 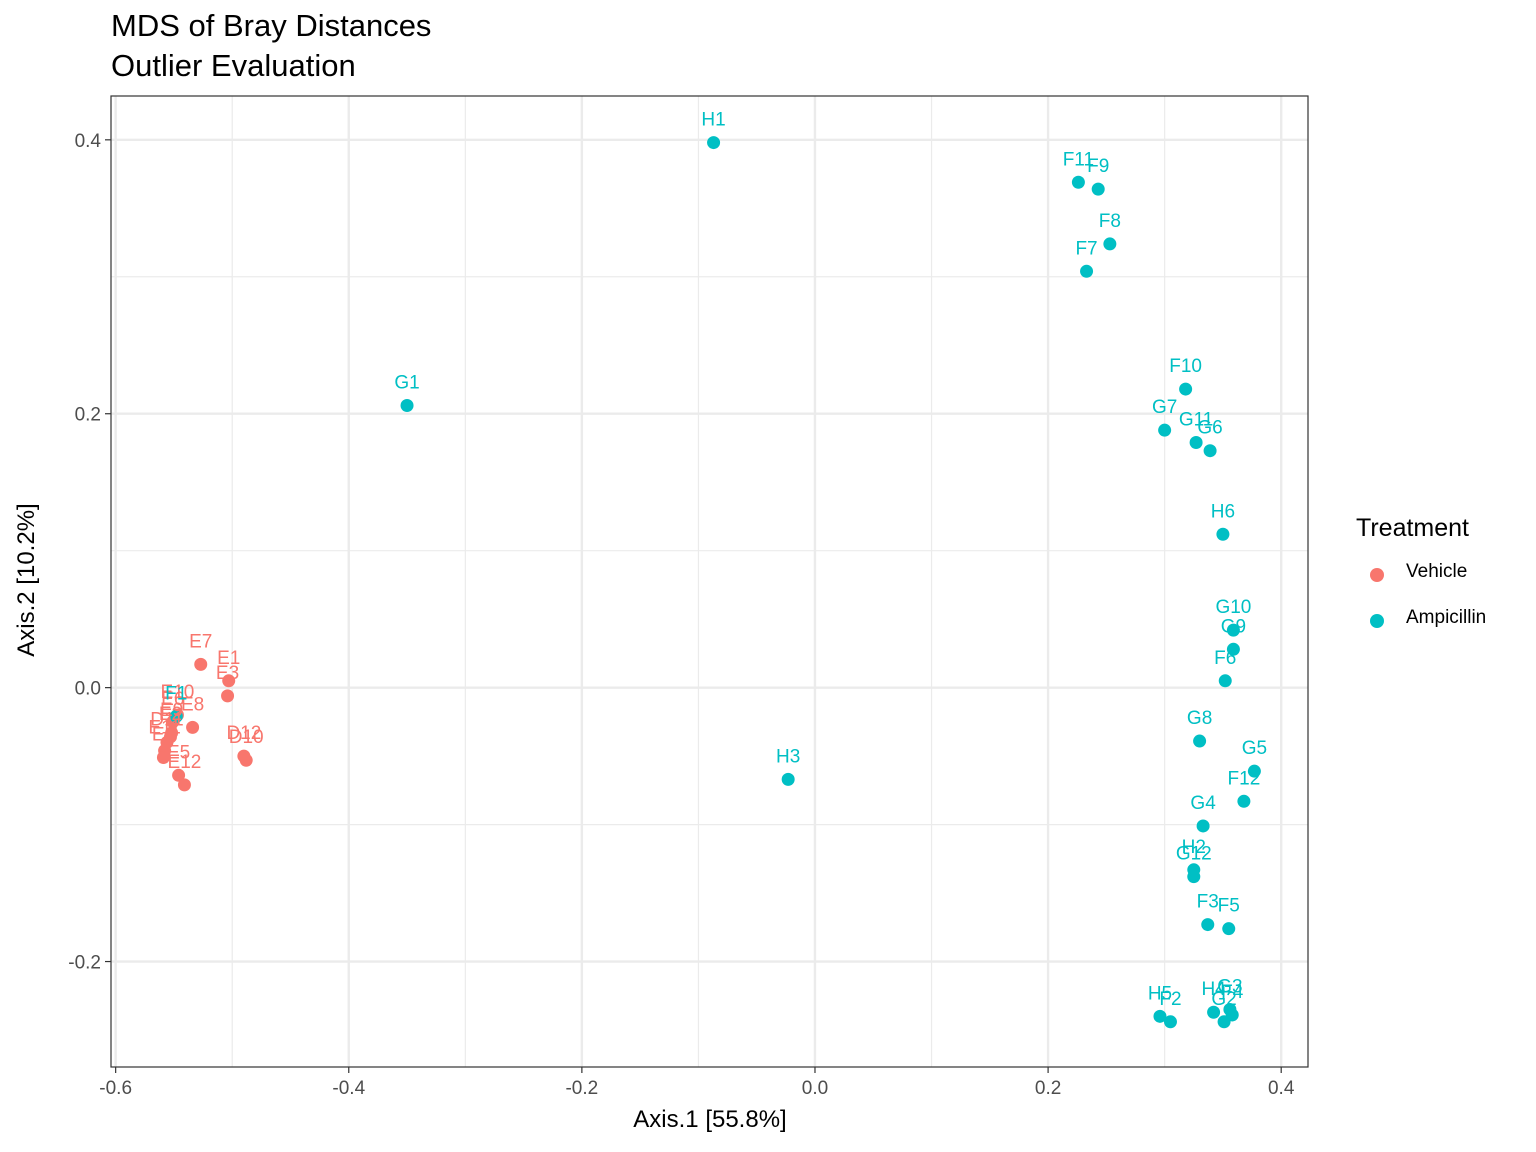 I want to click on point-ampicillin-g5, so click(x=1254, y=771).